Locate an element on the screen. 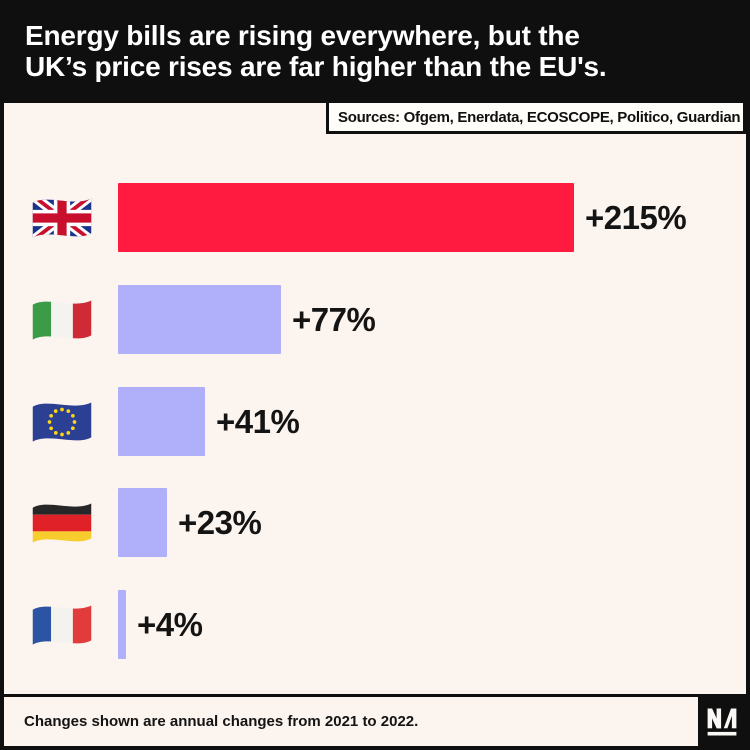  nm-monogram-icon is located at coordinates (722, 721).